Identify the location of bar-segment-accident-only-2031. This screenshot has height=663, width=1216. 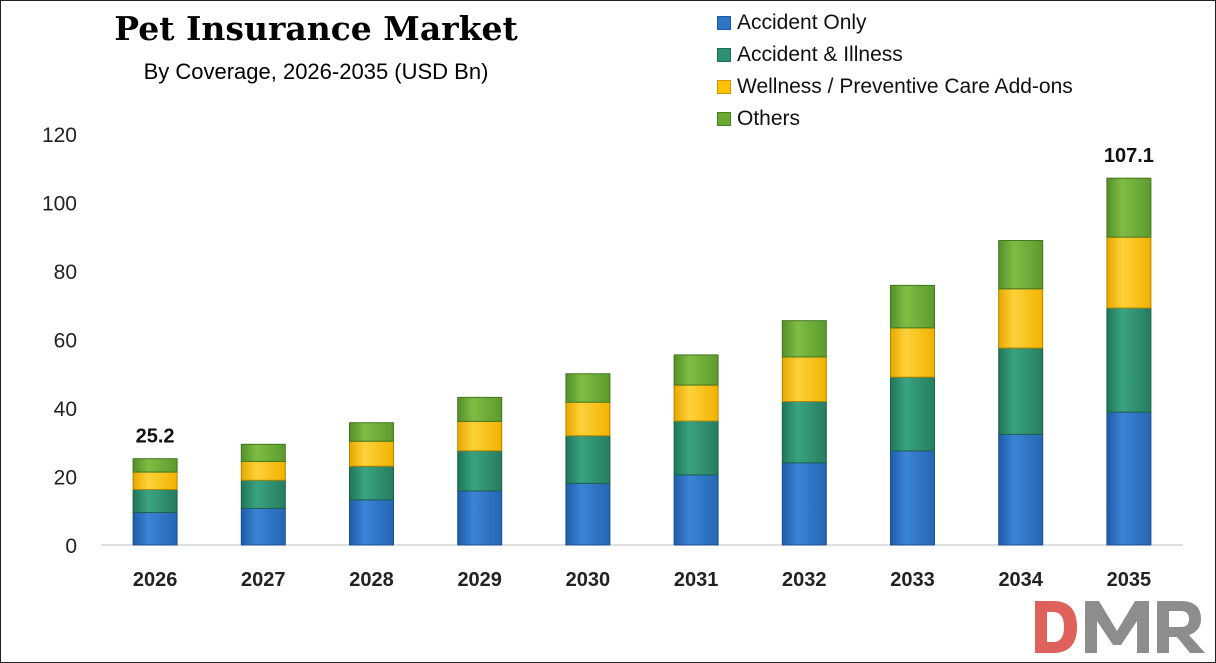
(696, 510).